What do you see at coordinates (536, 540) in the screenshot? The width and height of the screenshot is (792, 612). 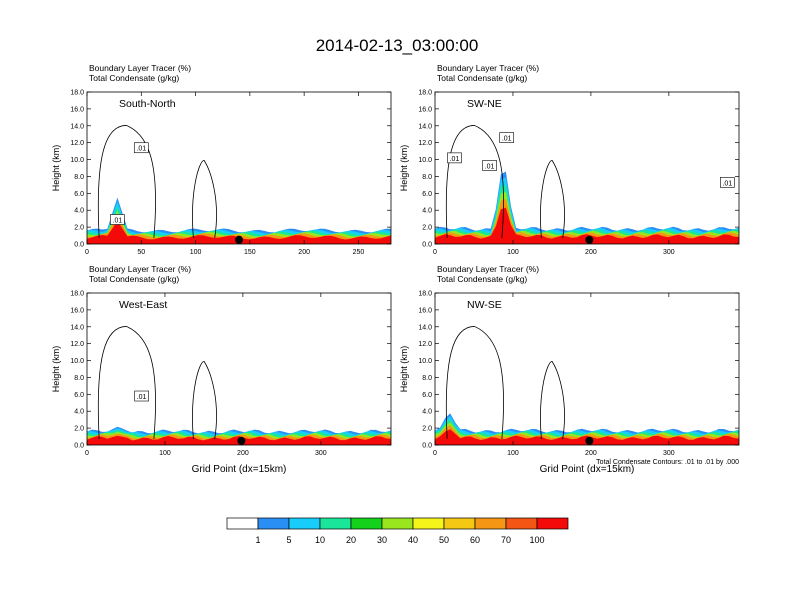 I see `legend-label: 100` at bounding box center [536, 540].